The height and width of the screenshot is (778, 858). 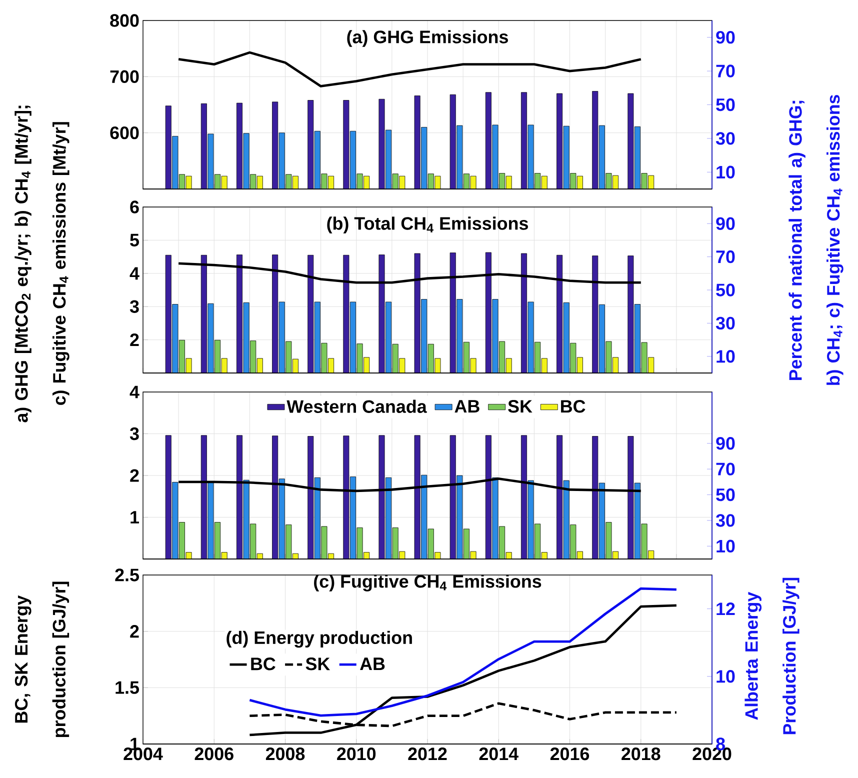 I want to click on y-tick-label: 6, so click(x=134, y=207).